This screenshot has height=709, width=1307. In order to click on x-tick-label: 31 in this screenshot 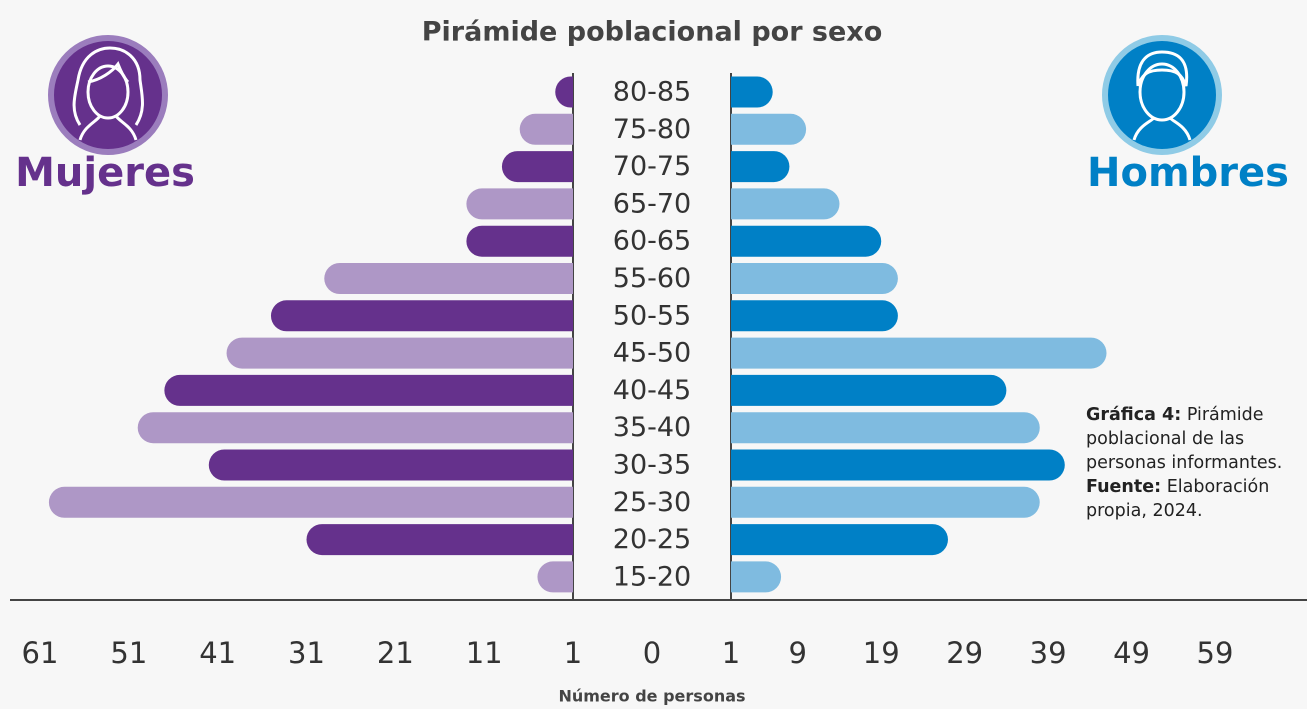, I will do `click(306, 653)`.